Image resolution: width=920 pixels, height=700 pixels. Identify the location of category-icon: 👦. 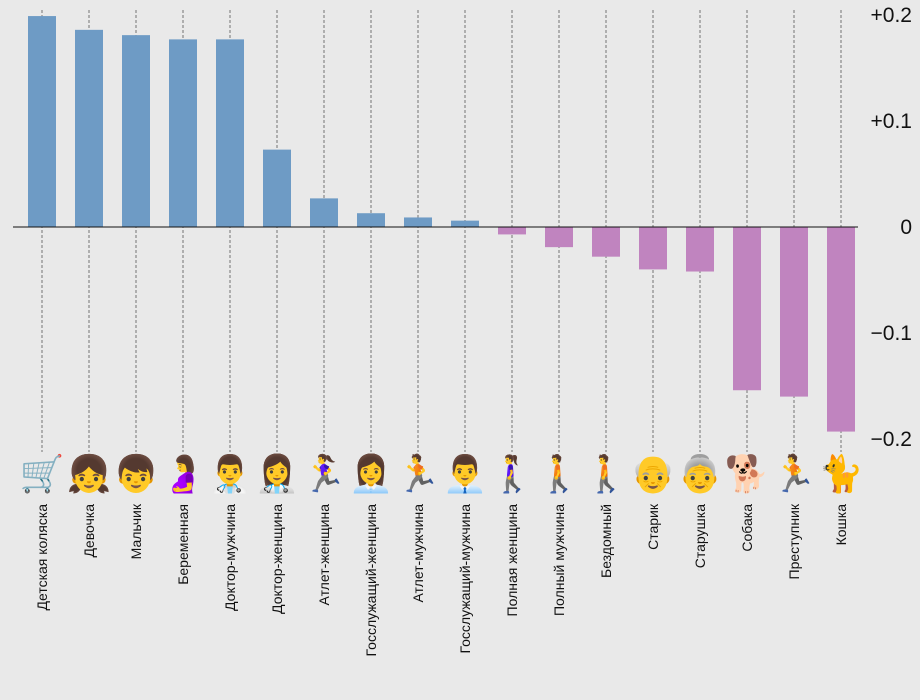
(136, 474).